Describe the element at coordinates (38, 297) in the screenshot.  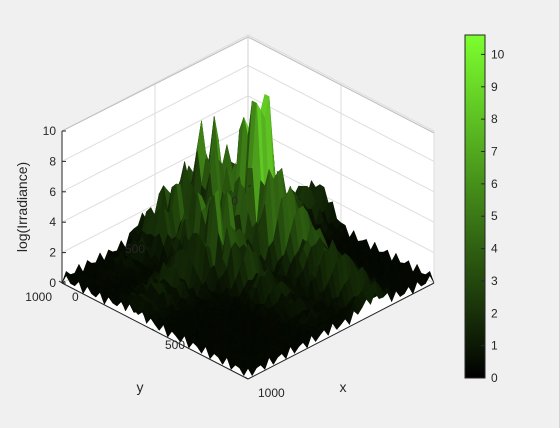
I see `y-tick-label: 1000` at that location.